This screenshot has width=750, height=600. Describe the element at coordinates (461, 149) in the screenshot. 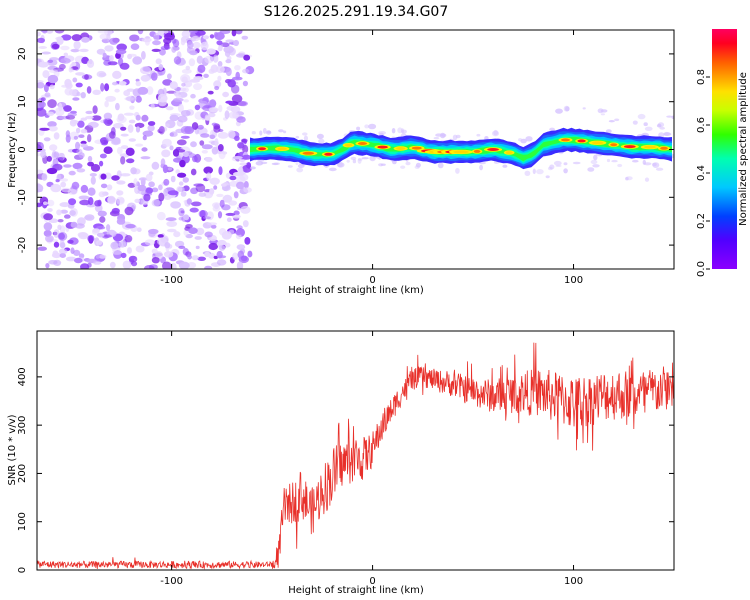

I see `ridge-band` at that location.